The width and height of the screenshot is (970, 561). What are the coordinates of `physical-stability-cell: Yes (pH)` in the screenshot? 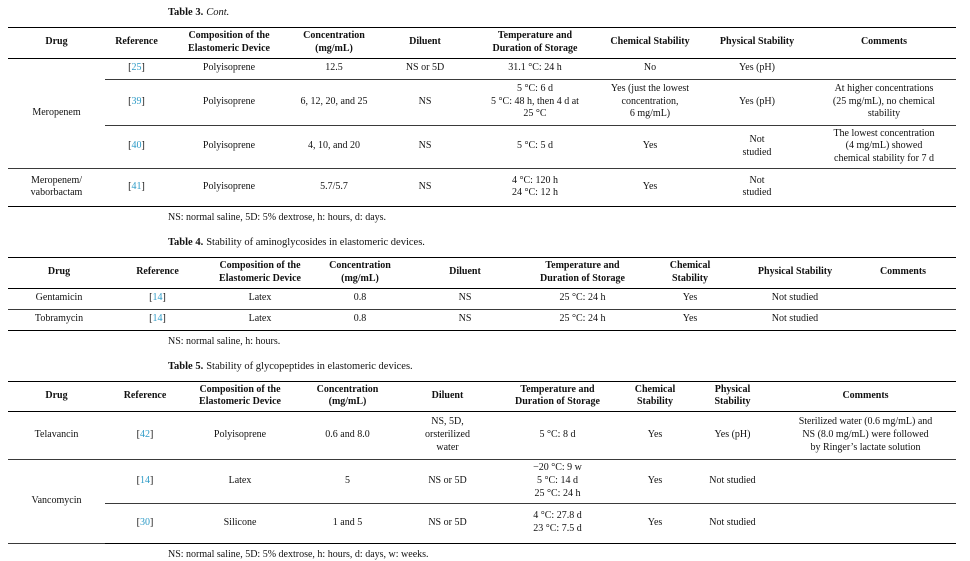 It's located at (757, 102).